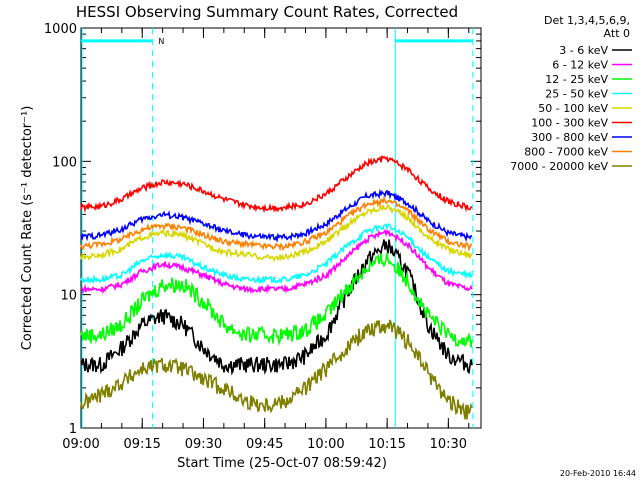 This screenshot has width=640, height=480. Describe the element at coordinates (161, 41) in the screenshot. I see `flag-bar-label: N` at that location.